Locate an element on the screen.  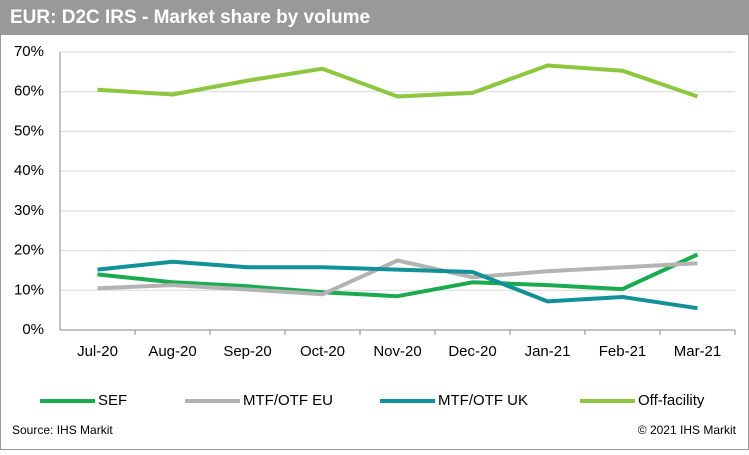
source: Source: IHS Markit is located at coordinates (62, 430).